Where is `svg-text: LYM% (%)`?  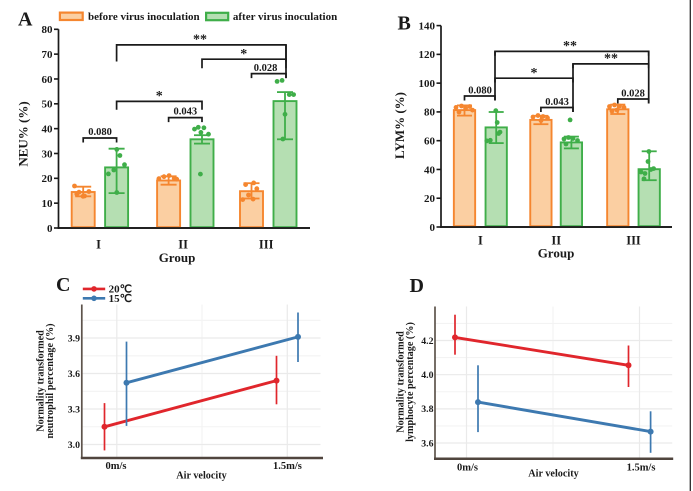
svg-text: LYM% (%) is located at coordinates (399, 125).